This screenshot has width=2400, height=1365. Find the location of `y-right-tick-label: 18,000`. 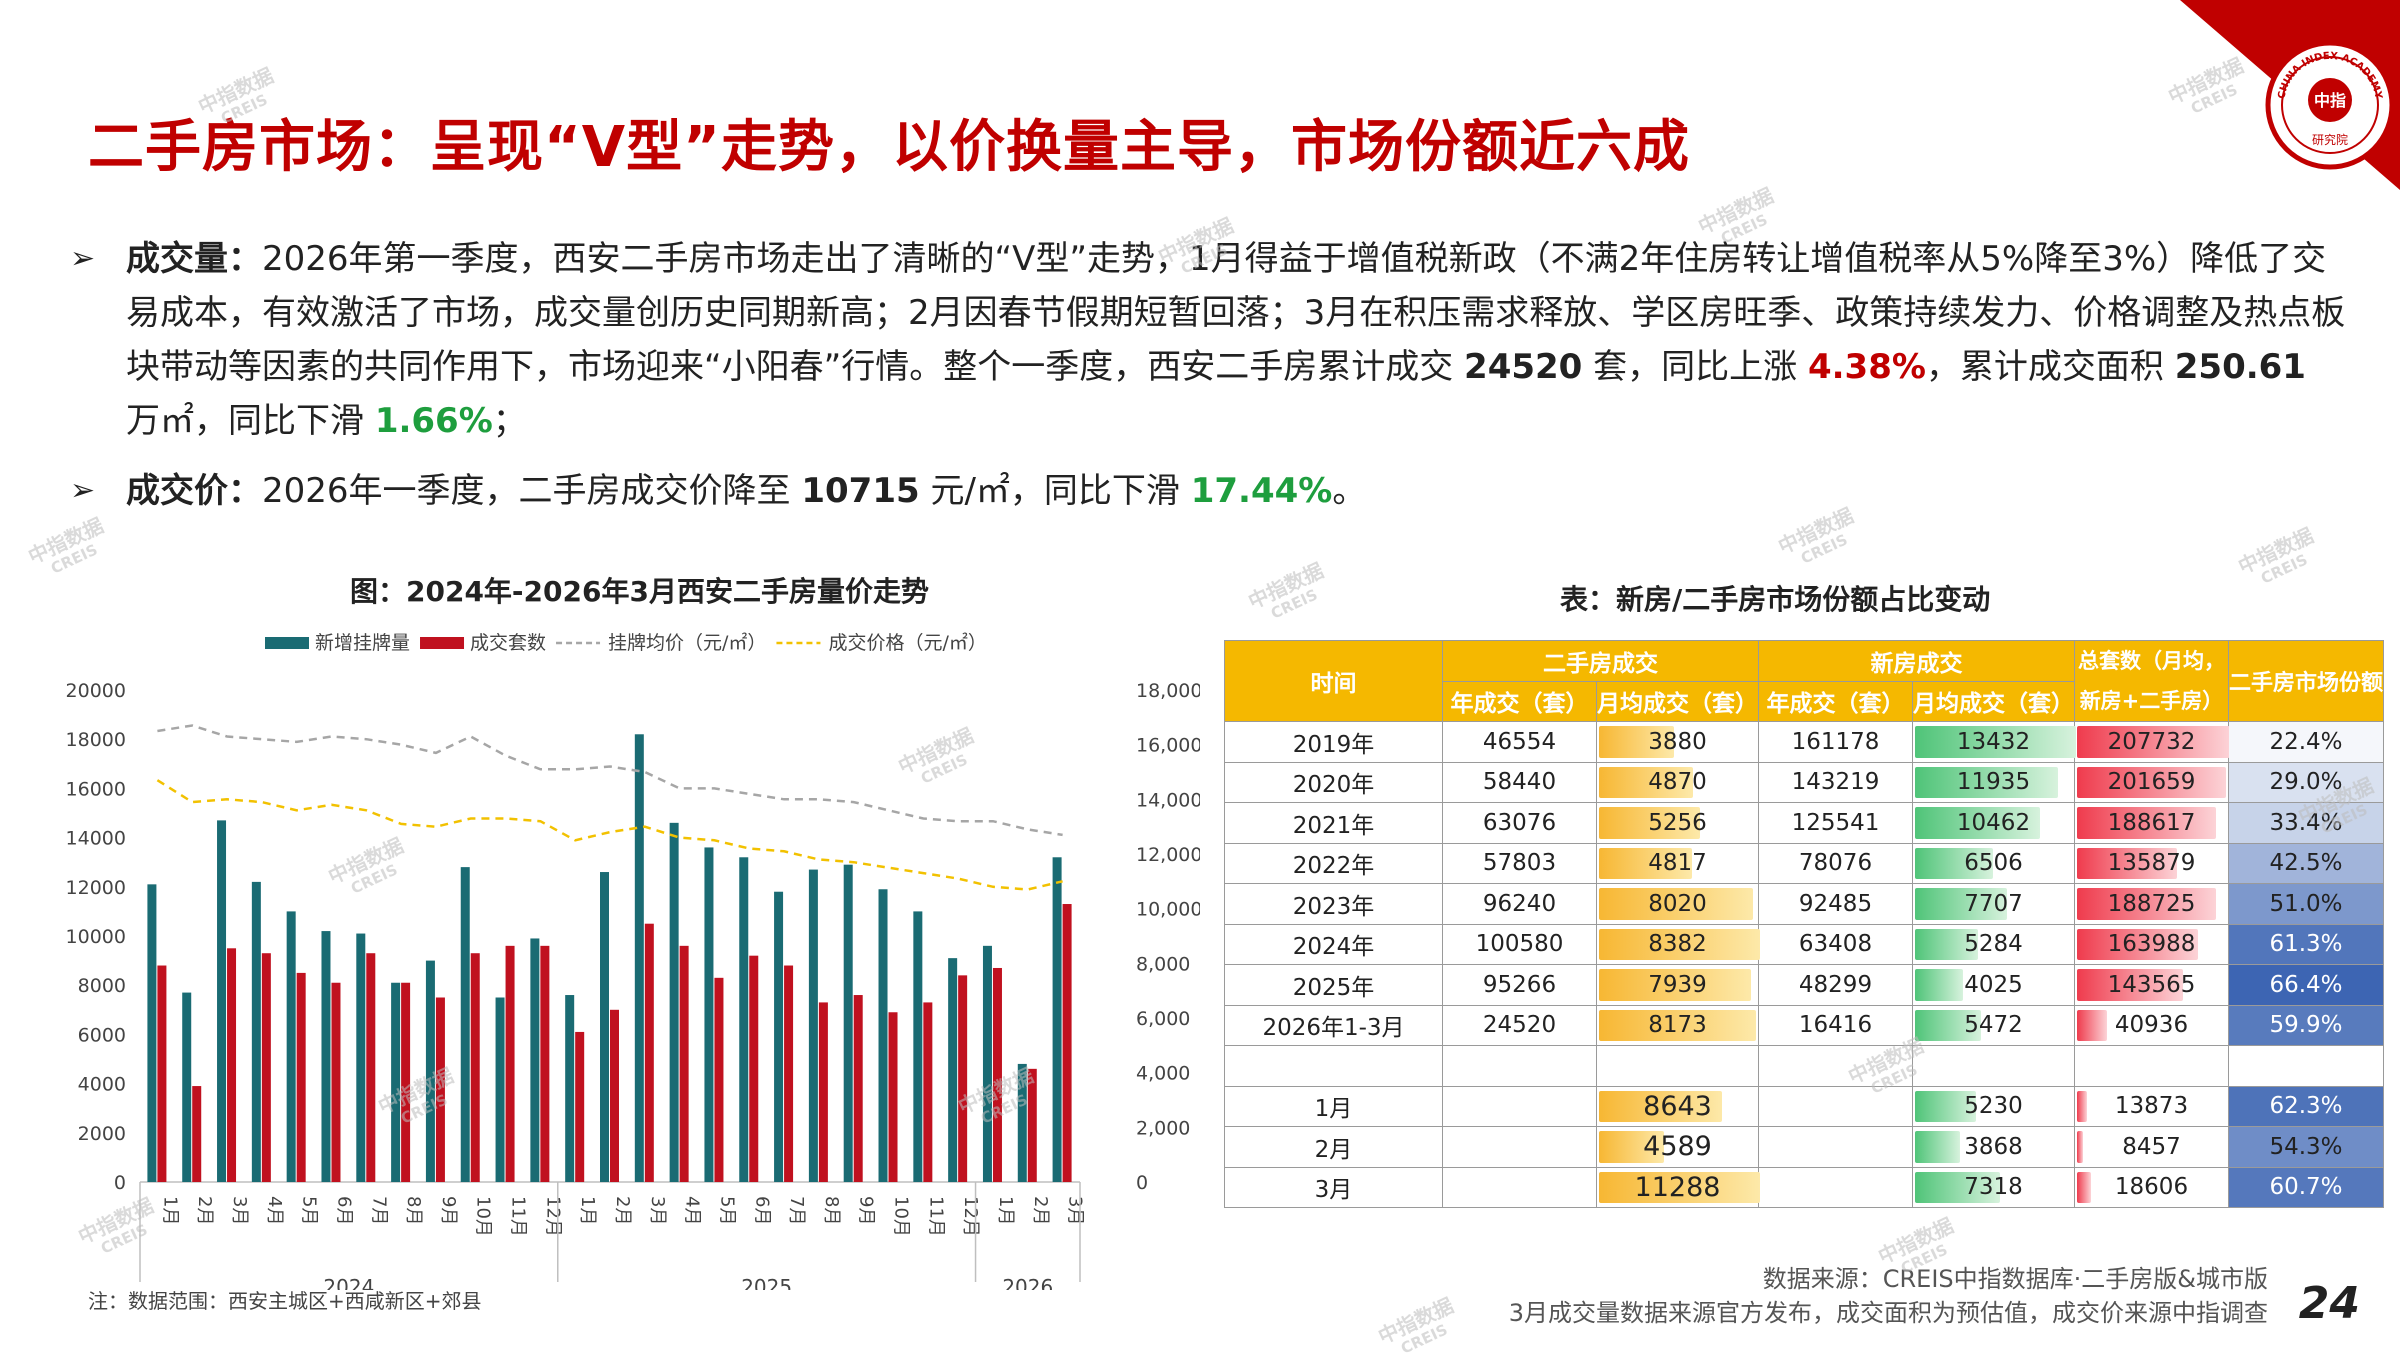

y-right-tick-label: 18,000 is located at coordinates (1168, 691).